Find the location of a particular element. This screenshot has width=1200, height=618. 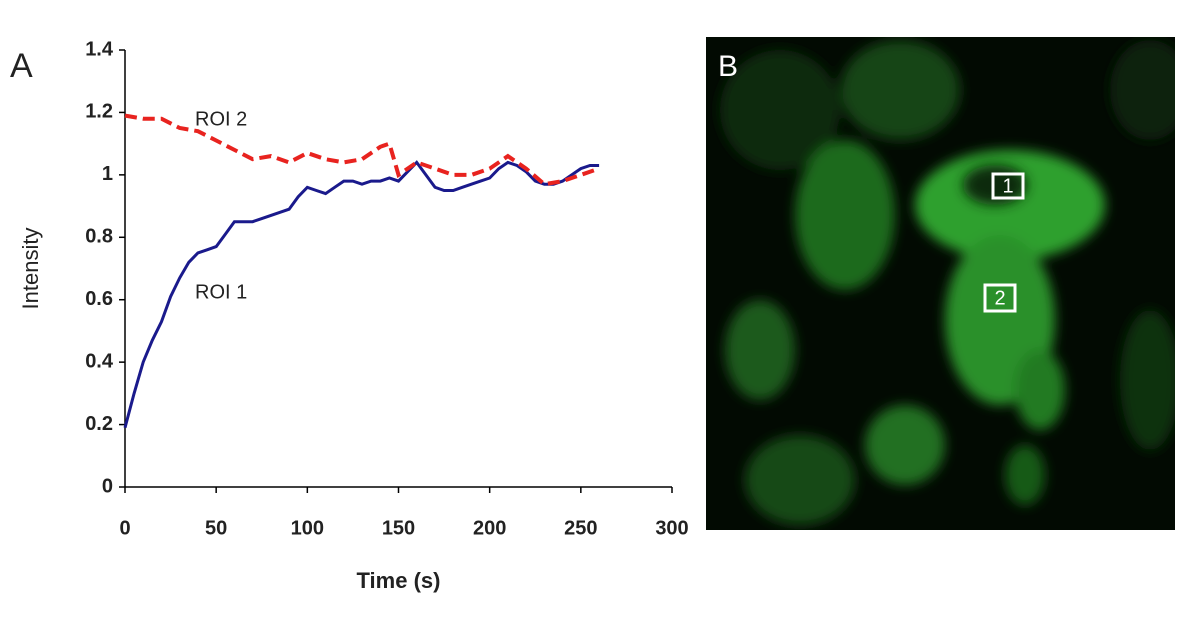

y-tick-label: 1.2 is located at coordinates (99, 112).